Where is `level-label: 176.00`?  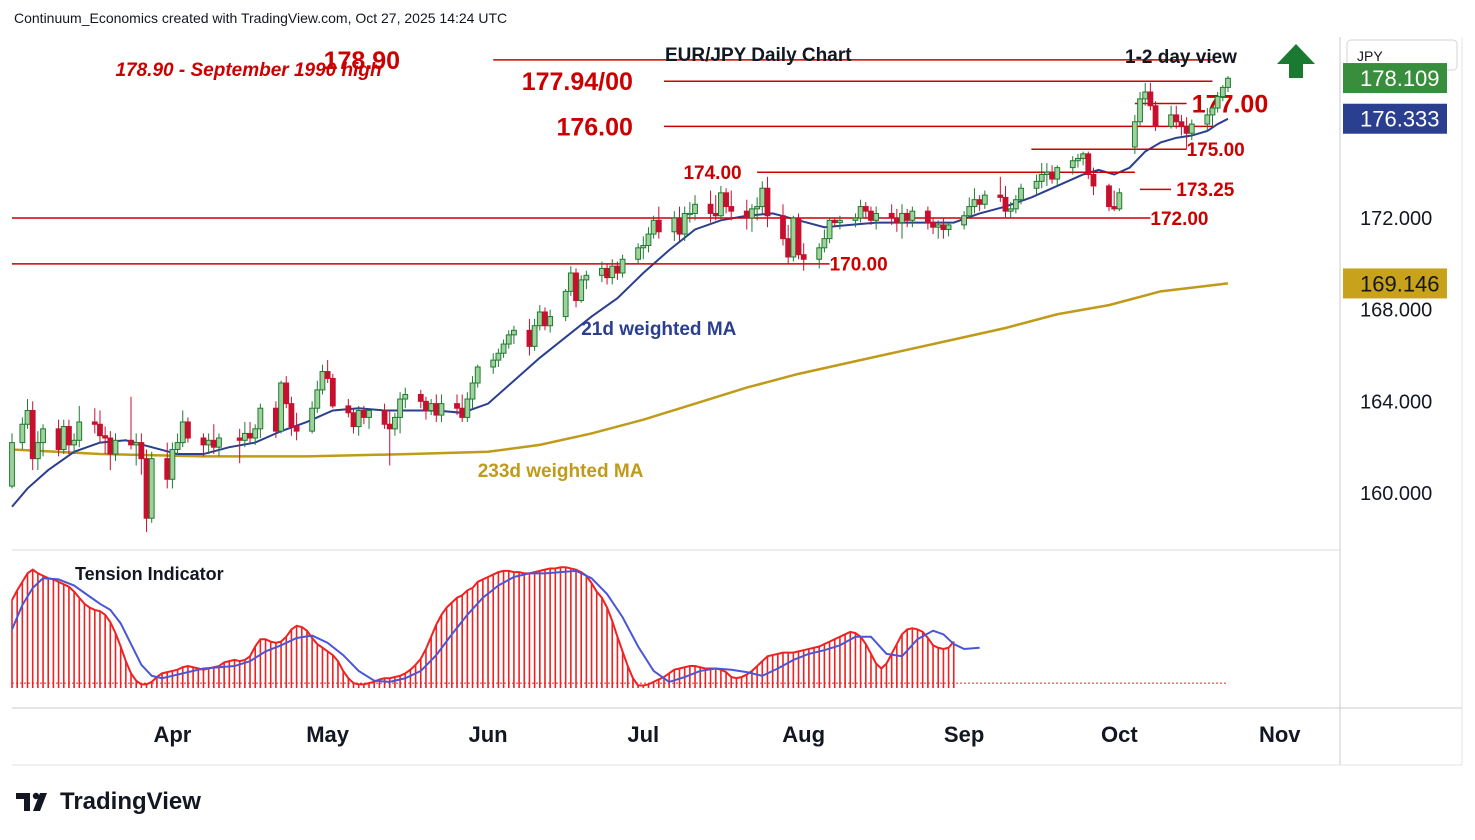
level-label: 176.00 is located at coordinates (594, 127).